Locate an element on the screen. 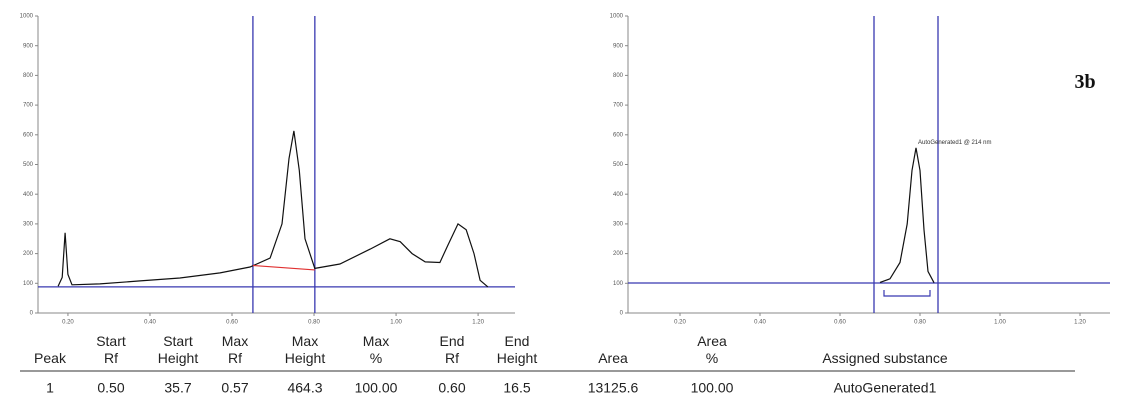  annotation: AutoGenerated1 @ 214 nm is located at coordinates (954, 143).